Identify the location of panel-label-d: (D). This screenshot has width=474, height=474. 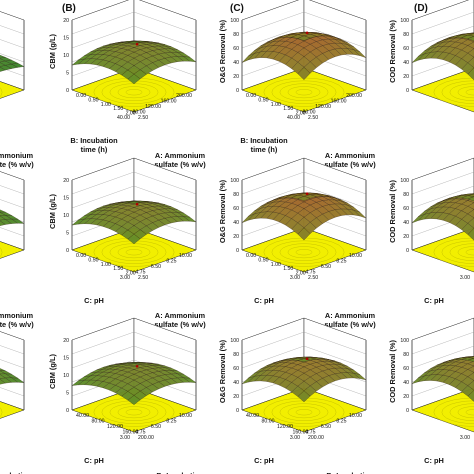
(421, 8).